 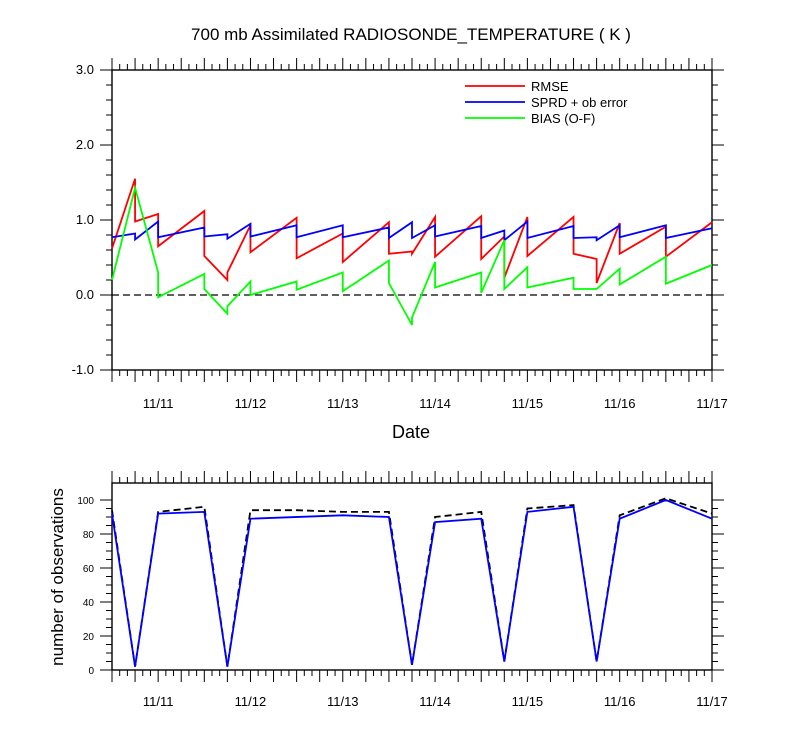 What do you see at coordinates (158, 403) in the screenshot?
I see `top-x-tick-label: 11/11` at bounding box center [158, 403].